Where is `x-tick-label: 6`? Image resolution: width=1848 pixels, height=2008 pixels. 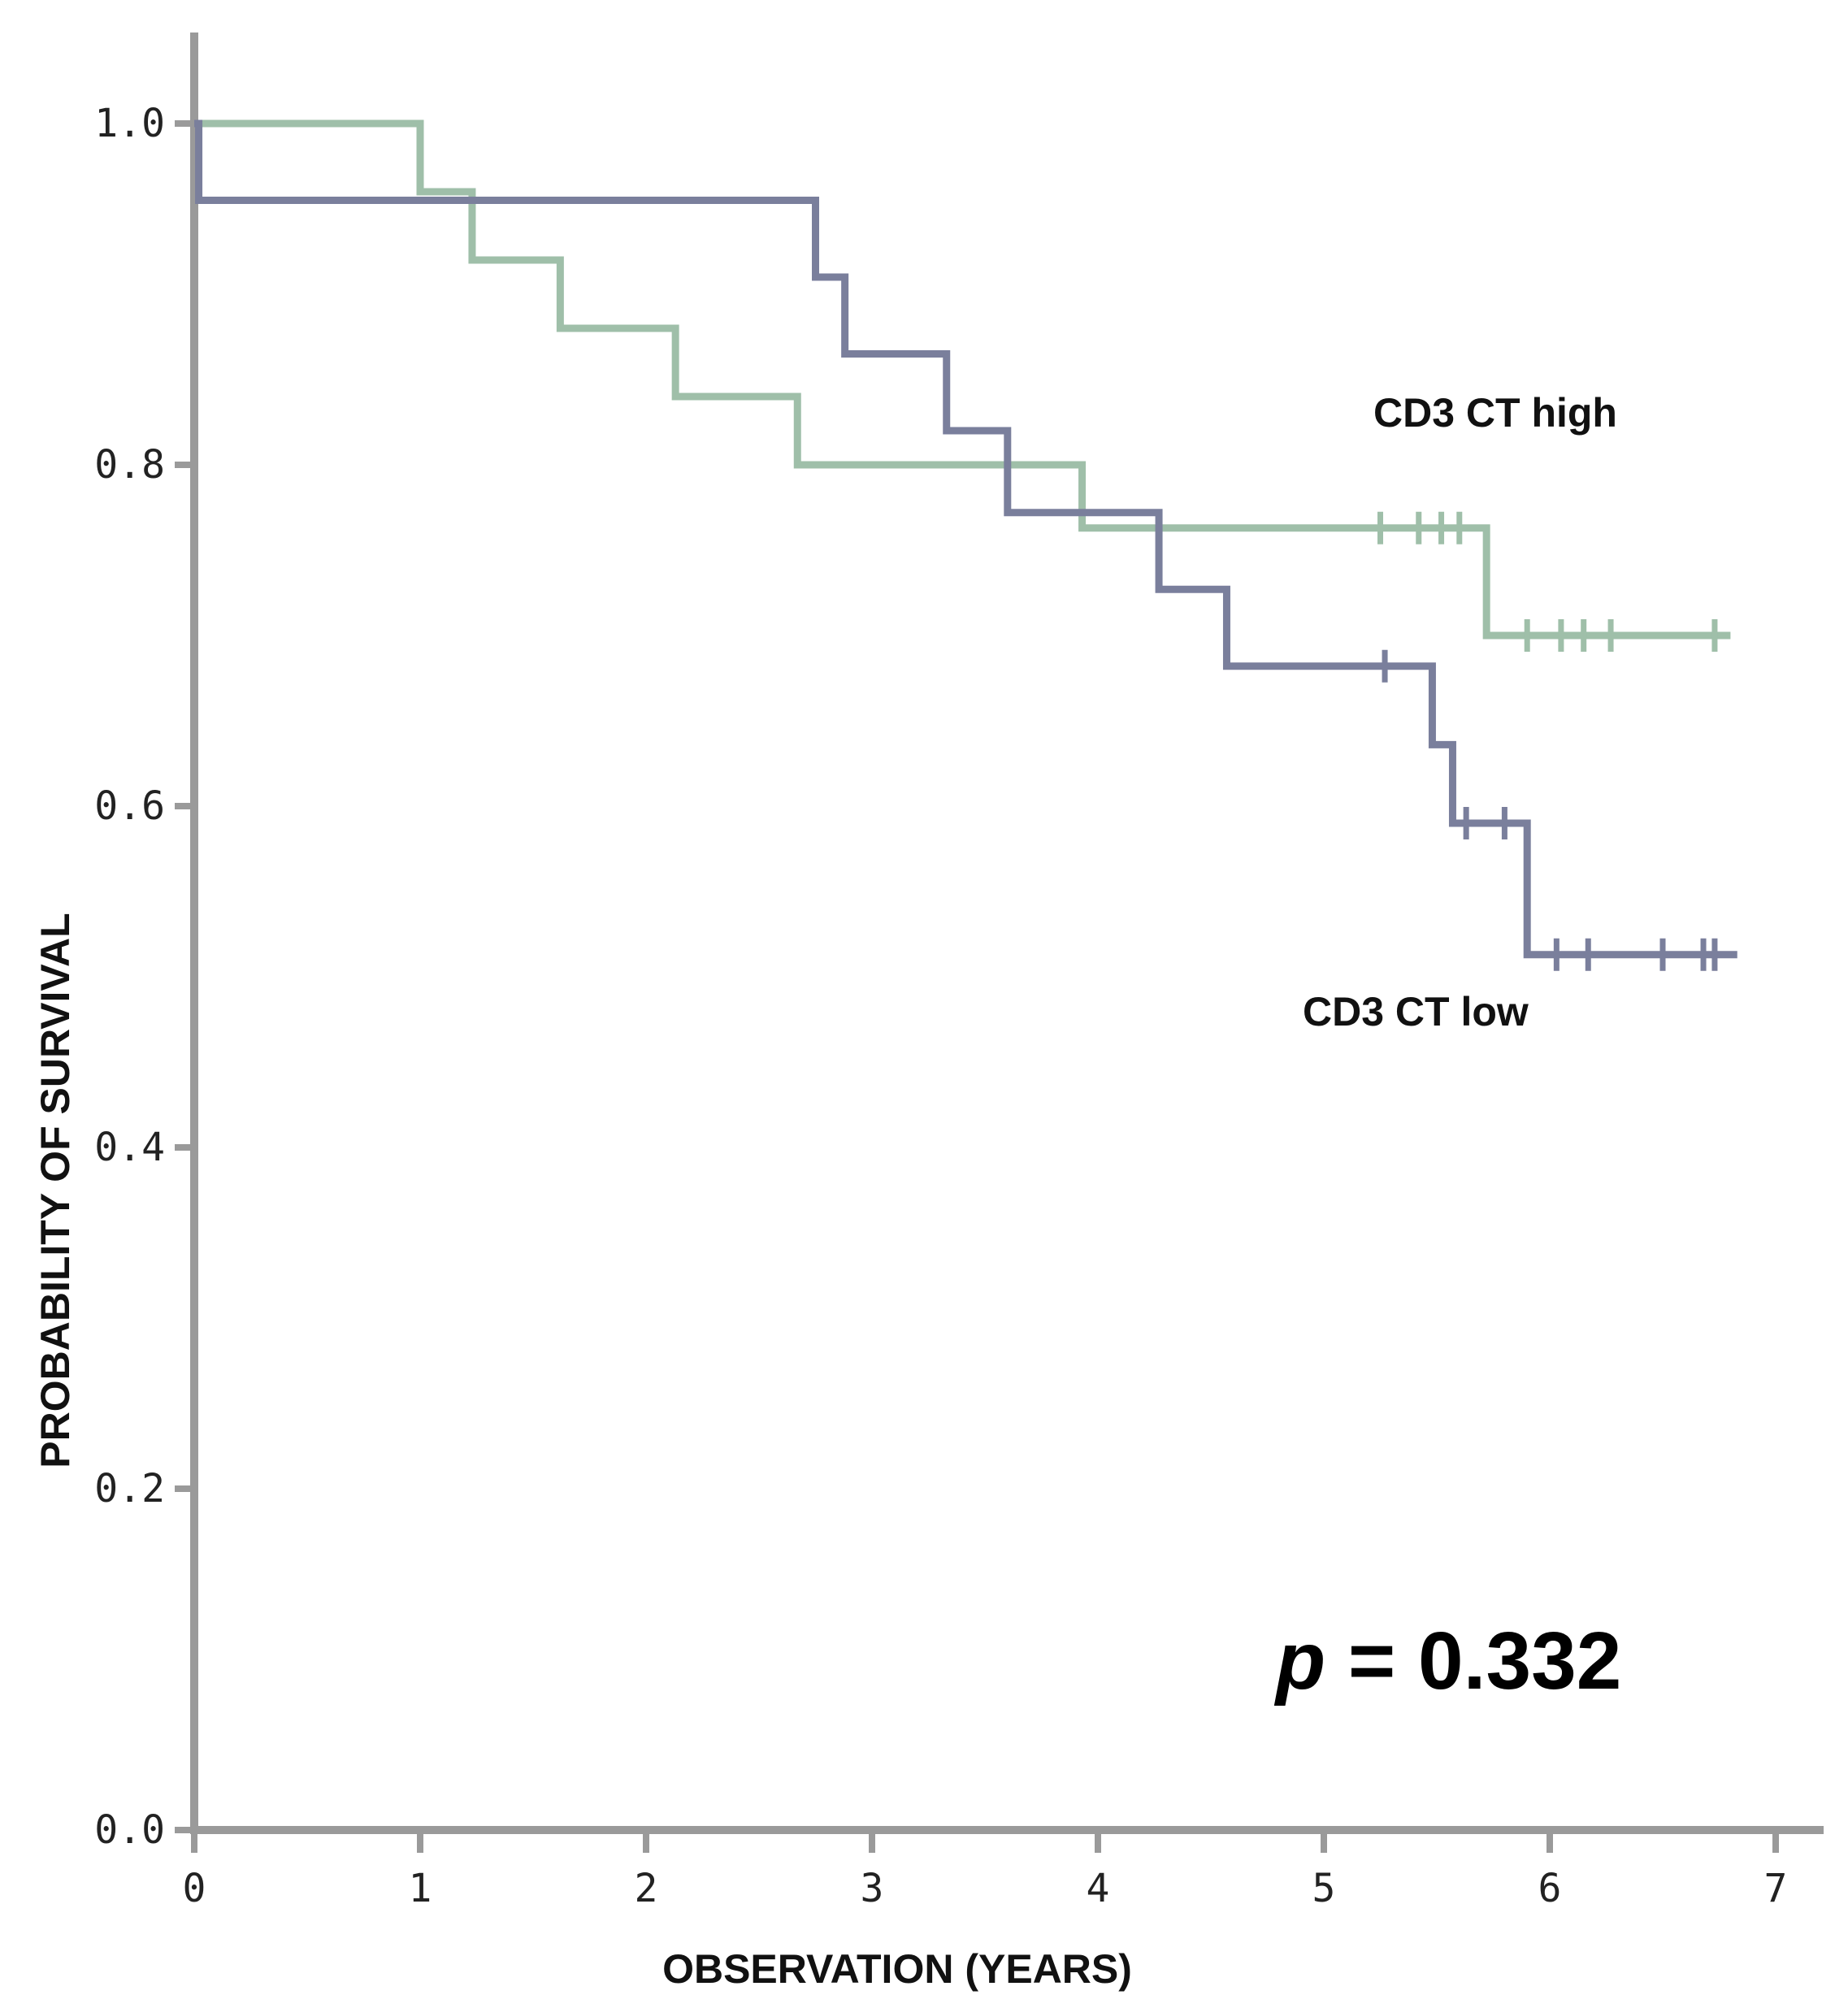
x-tick-label: 6 is located at coordinates (1550, 1888).